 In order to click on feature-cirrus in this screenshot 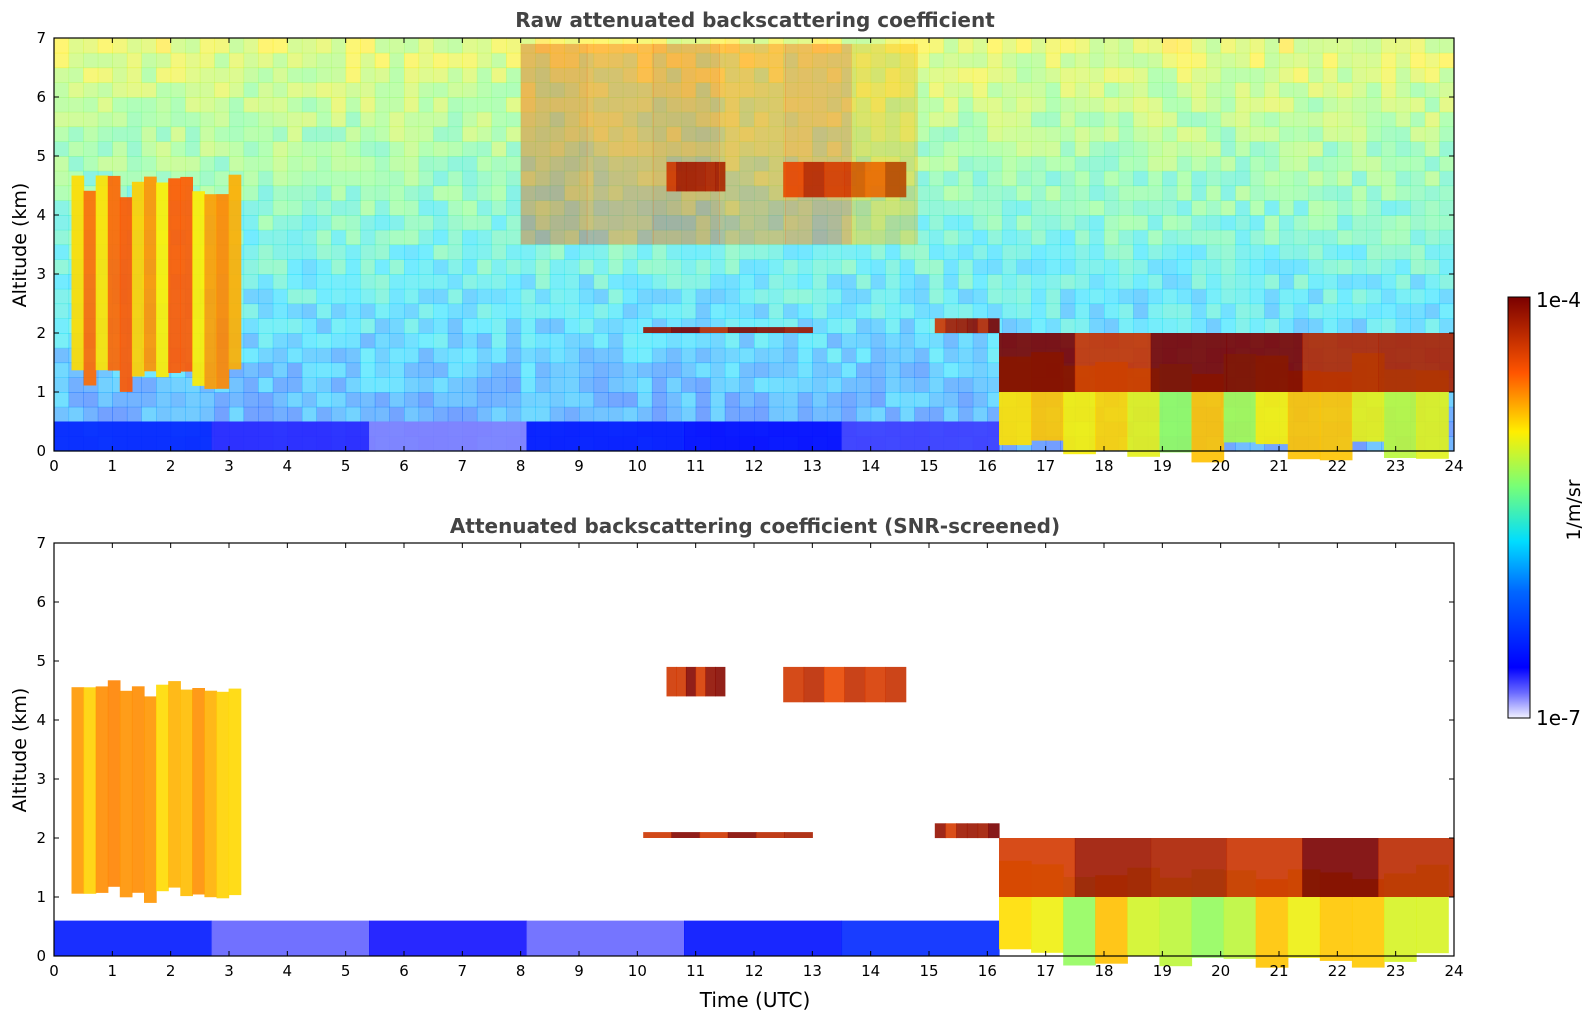, I will do `click(681, 681)`.